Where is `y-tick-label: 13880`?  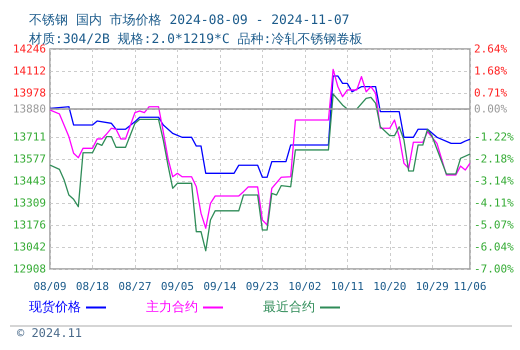 y-tick-label: 13880 is located at coordinates (29, 109).